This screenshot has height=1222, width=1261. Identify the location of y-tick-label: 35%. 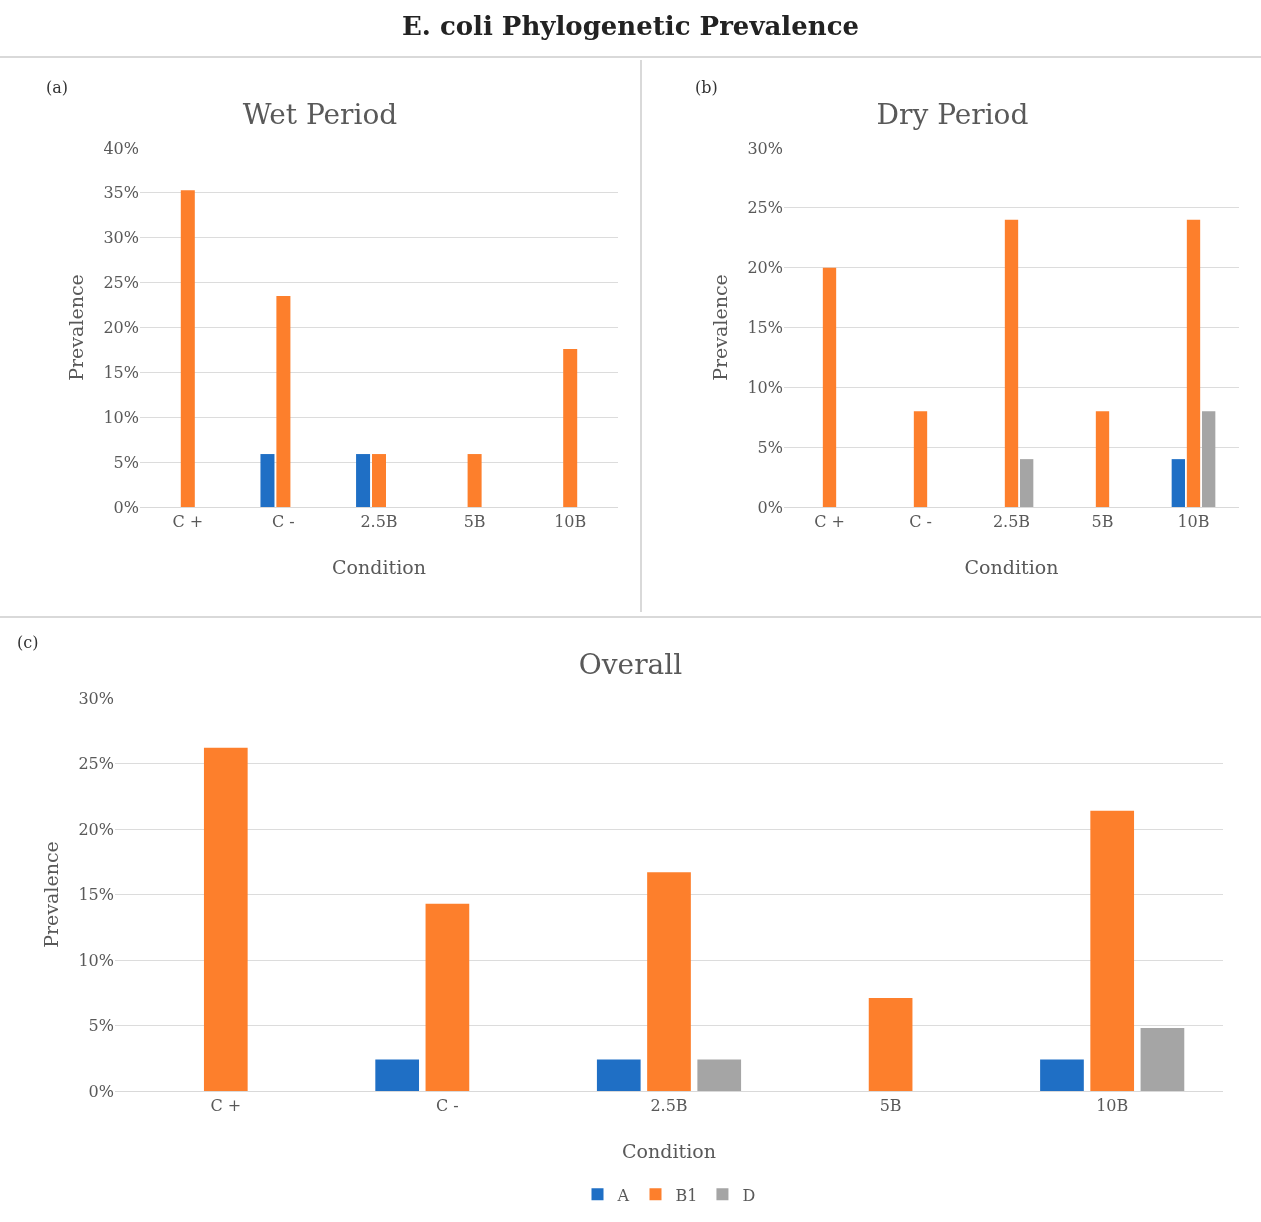
(121, 193).